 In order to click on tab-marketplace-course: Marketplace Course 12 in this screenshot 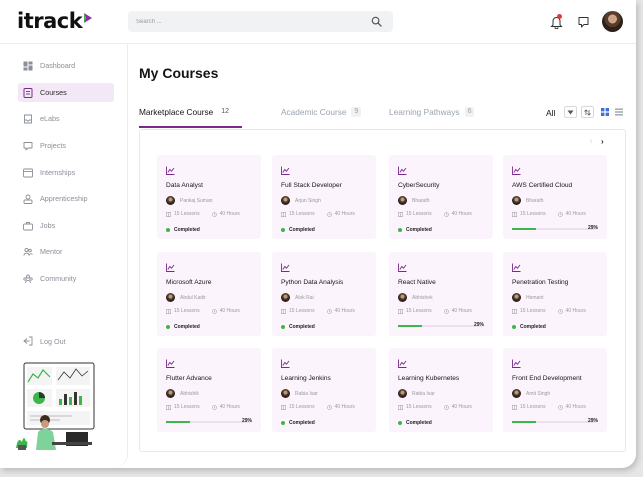, I will do `click(185, 112)`.